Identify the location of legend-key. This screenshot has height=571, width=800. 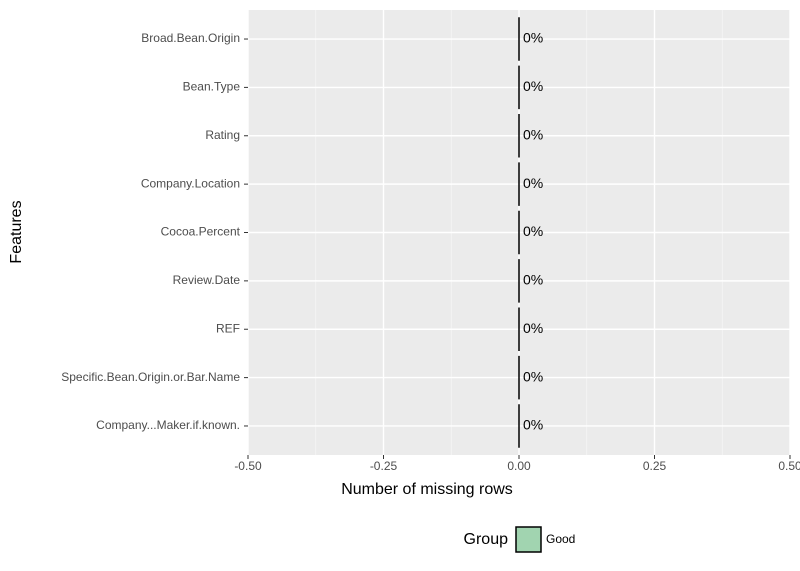
(528, 539).